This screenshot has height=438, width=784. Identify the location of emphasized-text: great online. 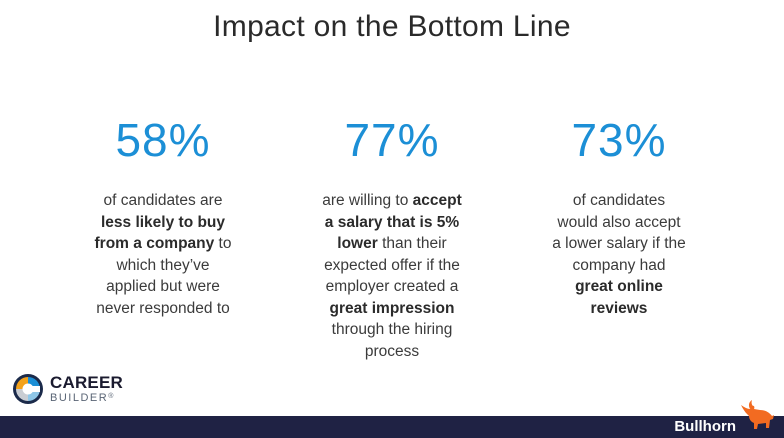
(619, 286).